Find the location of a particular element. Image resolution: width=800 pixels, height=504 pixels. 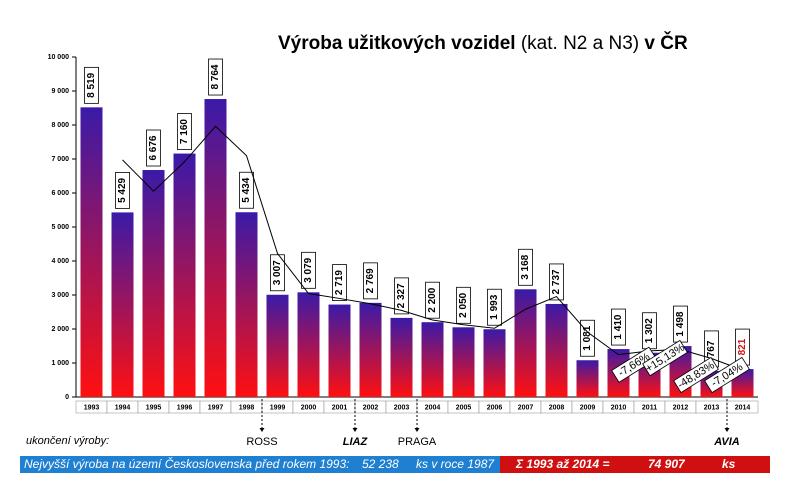

end-marker-label: ROSS is located at coordinates (261, 442).